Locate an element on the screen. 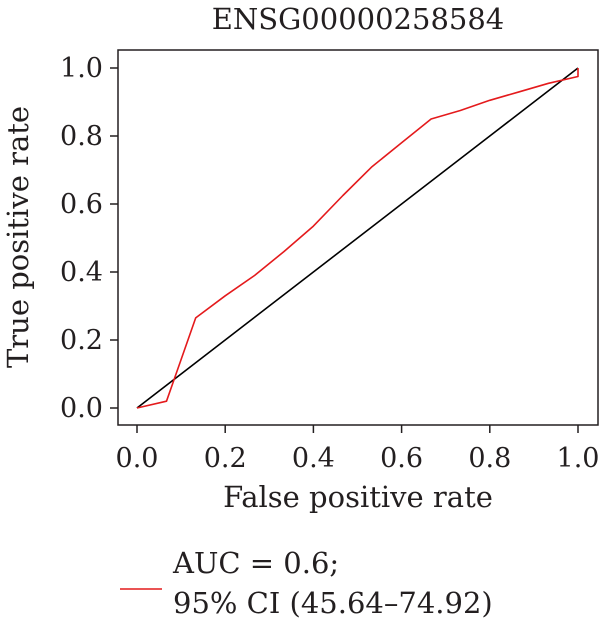  chart-title: ENSG00000258584 is located at coordinates (358, 19).